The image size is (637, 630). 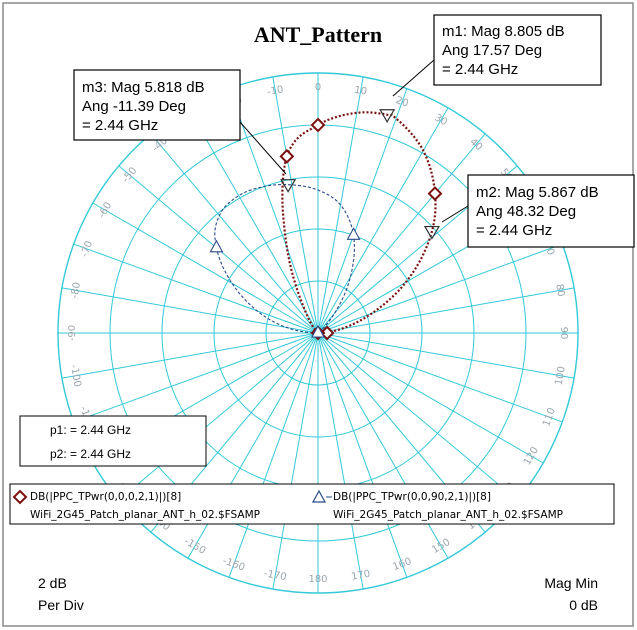 What do you see at coordinates (134, 106) in the screenshot?
I see `marker-m3-line2: Ang -11.39 Deg` at bounding box center [134, 106].